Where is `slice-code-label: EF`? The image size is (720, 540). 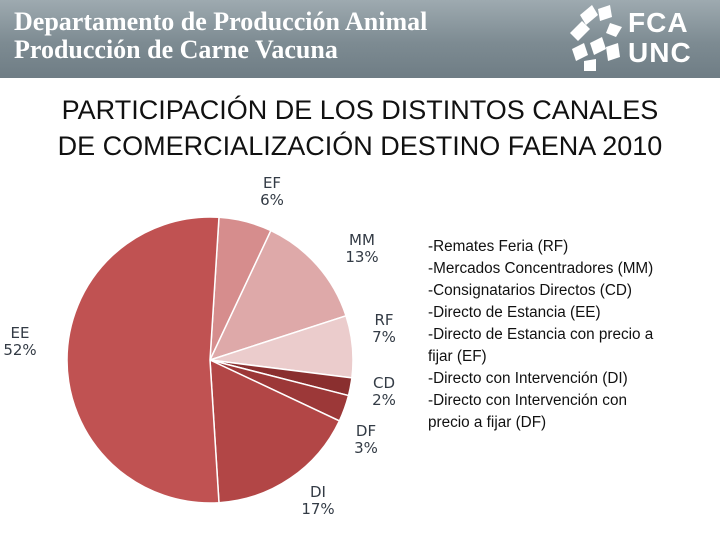 slice-code-label: EF is located at coordinates (272, 183).